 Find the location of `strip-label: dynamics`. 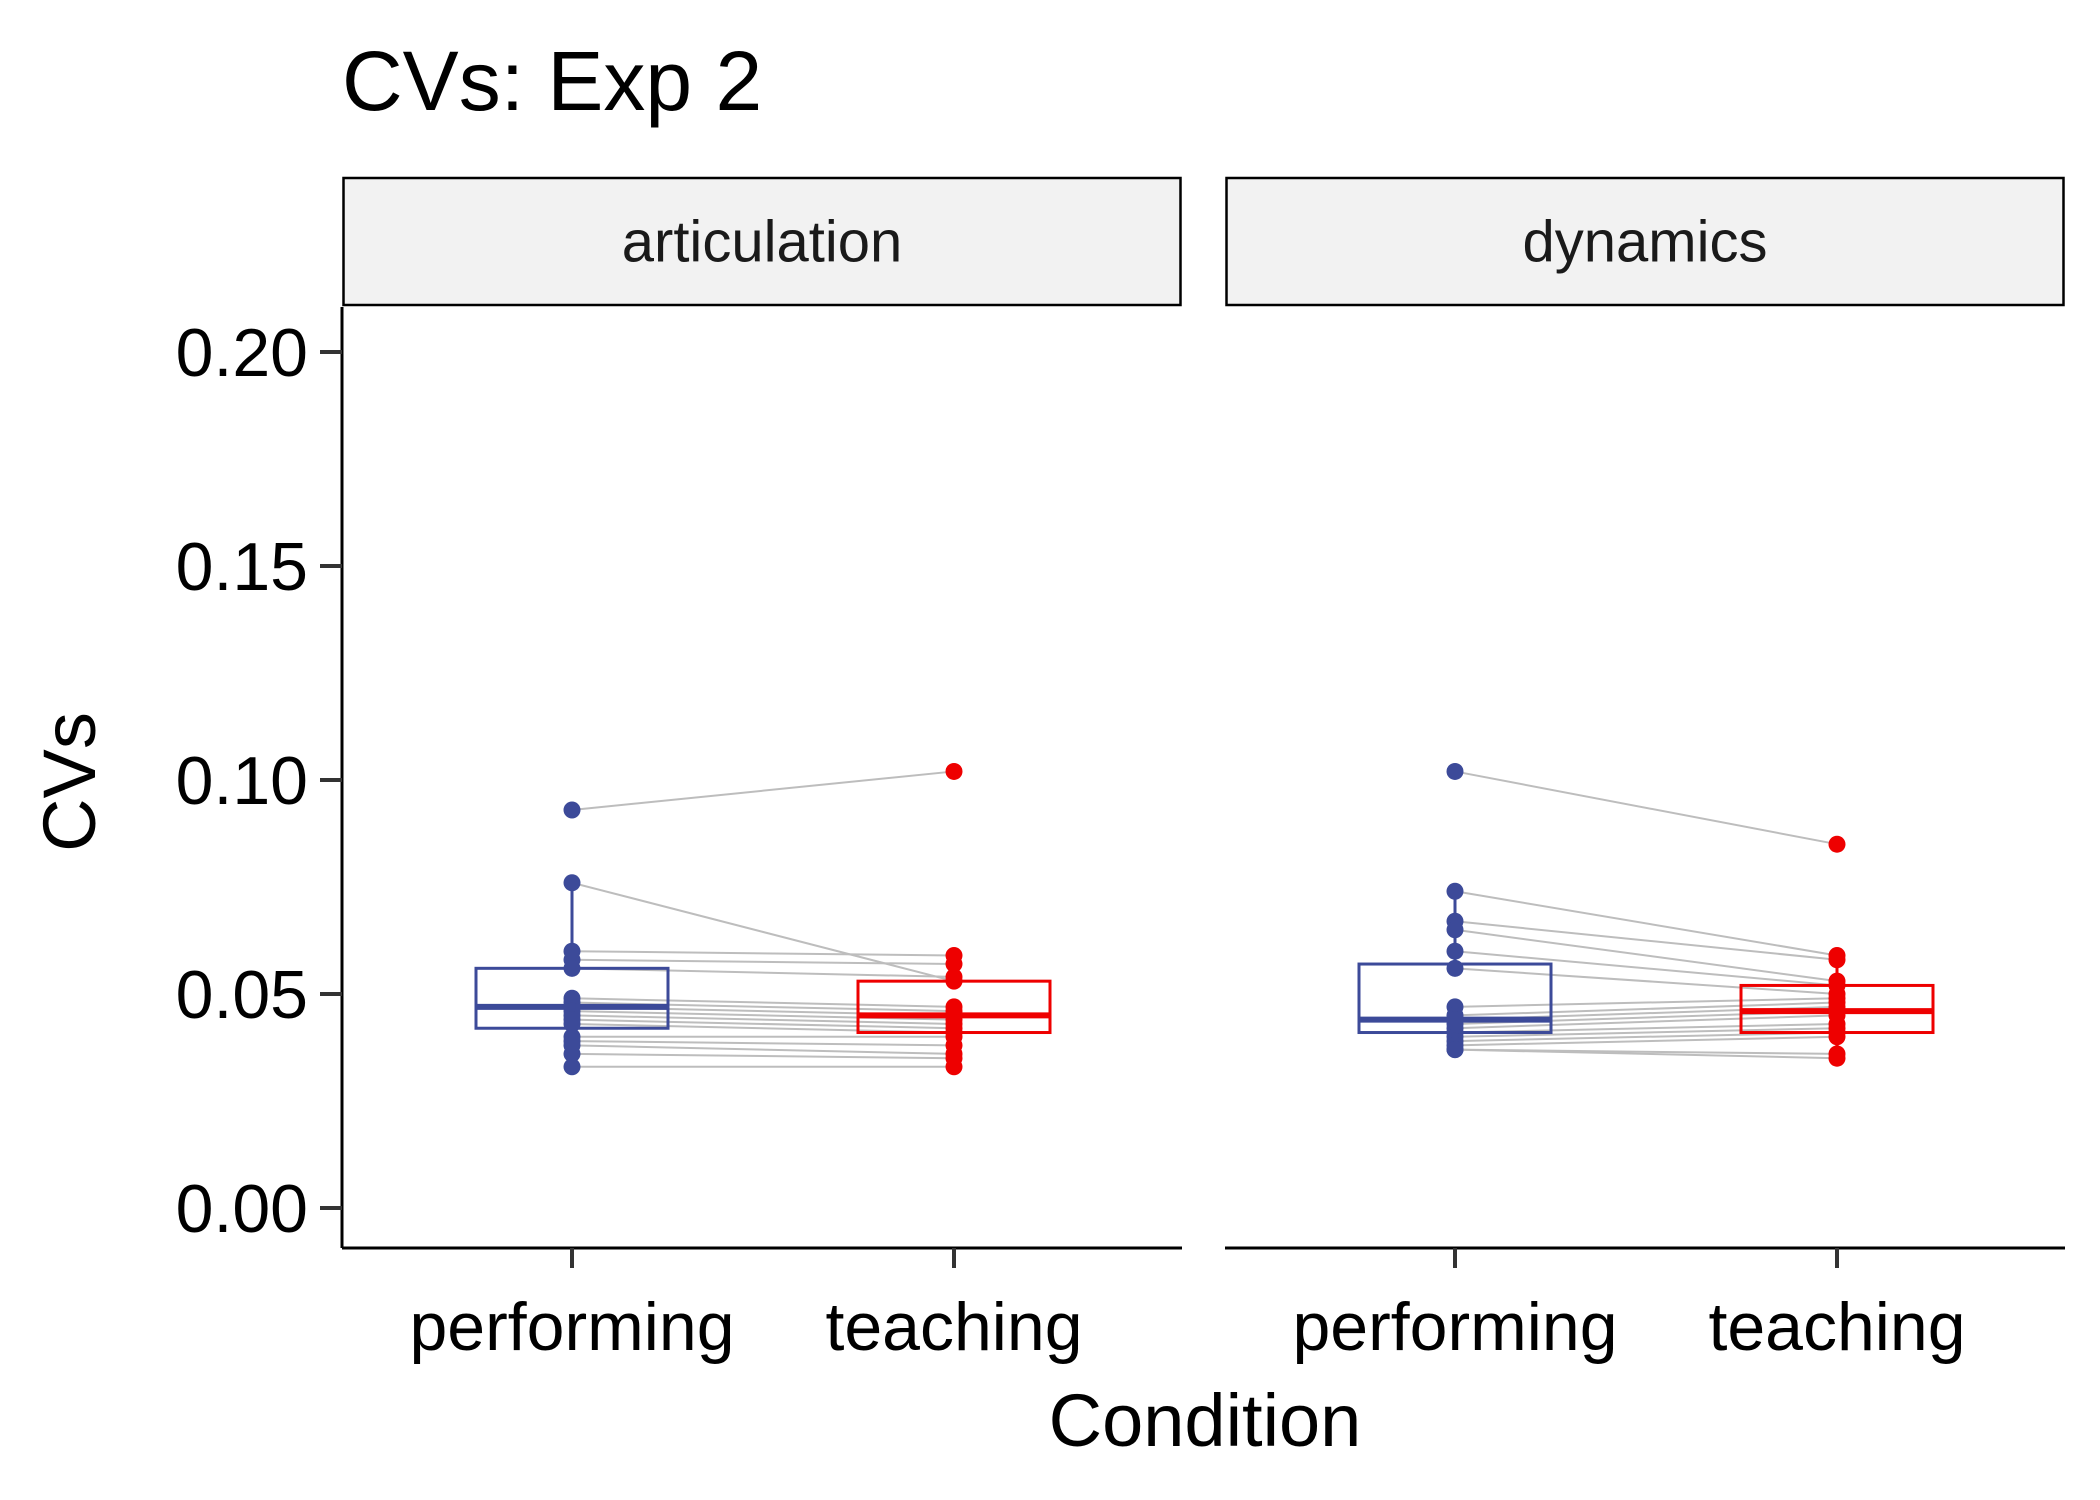

strip-label: dynamics is located at coordinates (1645, 242).